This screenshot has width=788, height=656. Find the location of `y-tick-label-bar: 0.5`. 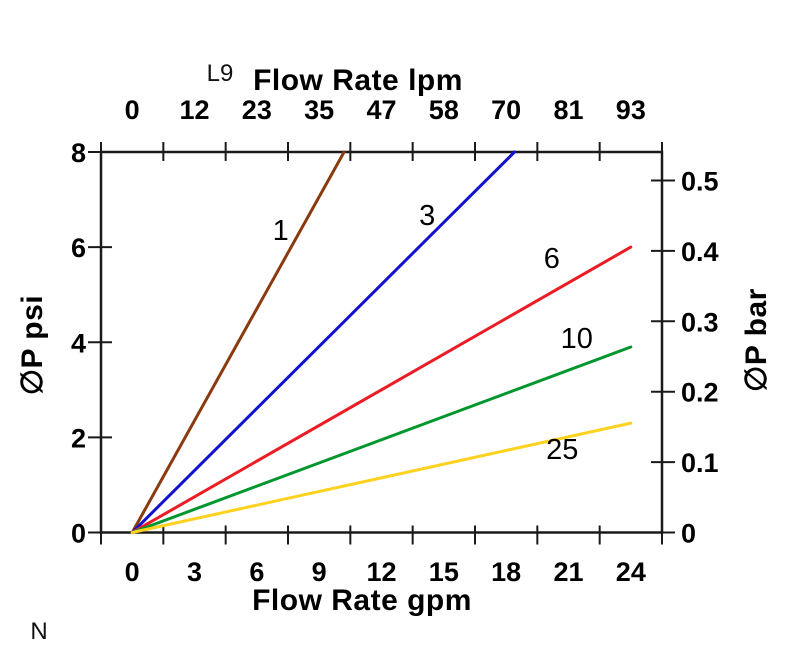

y-tick-label-bar: 0.5 is located at coordinates (700, 182).